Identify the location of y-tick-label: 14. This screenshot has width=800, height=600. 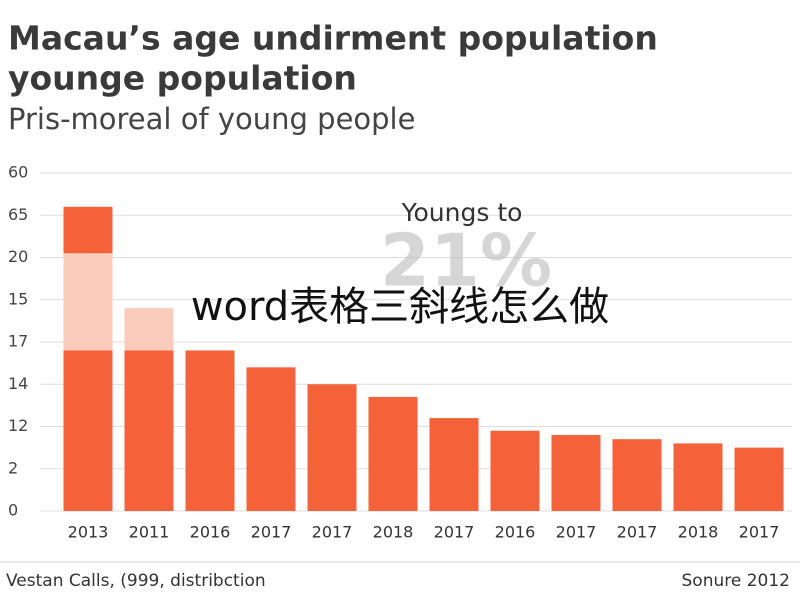
(18, 383).